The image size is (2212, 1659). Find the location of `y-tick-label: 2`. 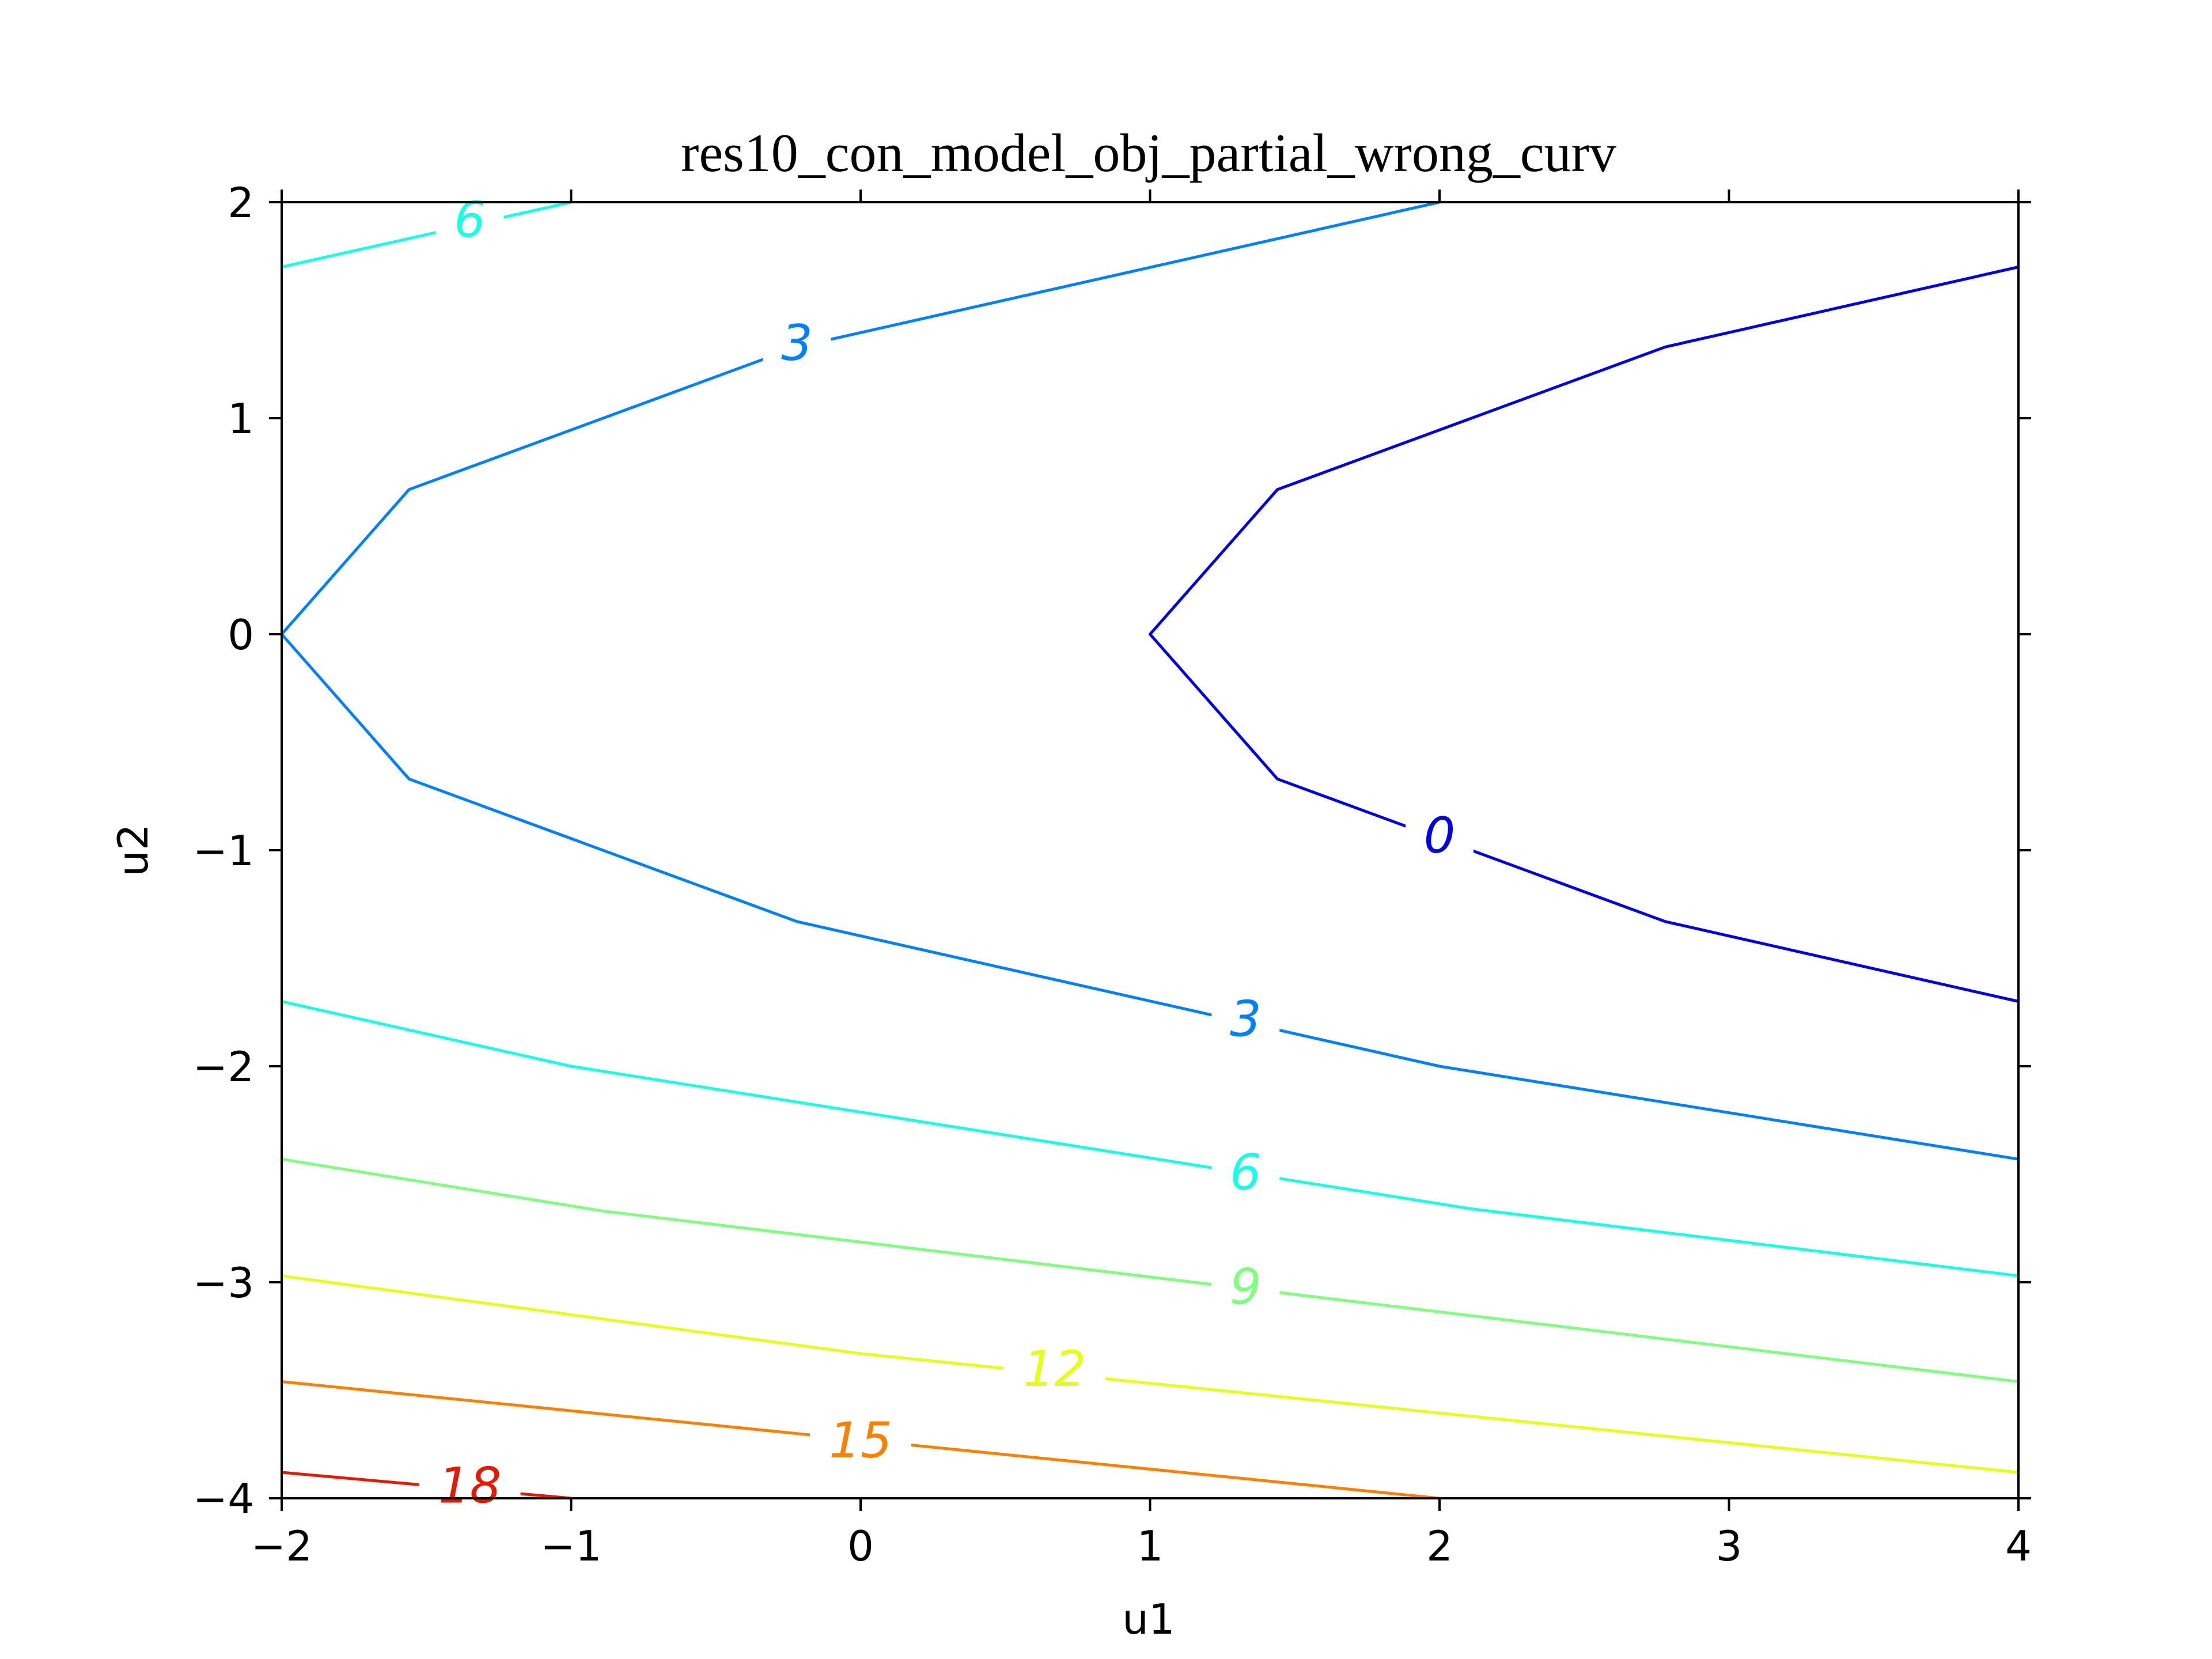

y-tick-label: 2 is located at coordinates (241, 203).